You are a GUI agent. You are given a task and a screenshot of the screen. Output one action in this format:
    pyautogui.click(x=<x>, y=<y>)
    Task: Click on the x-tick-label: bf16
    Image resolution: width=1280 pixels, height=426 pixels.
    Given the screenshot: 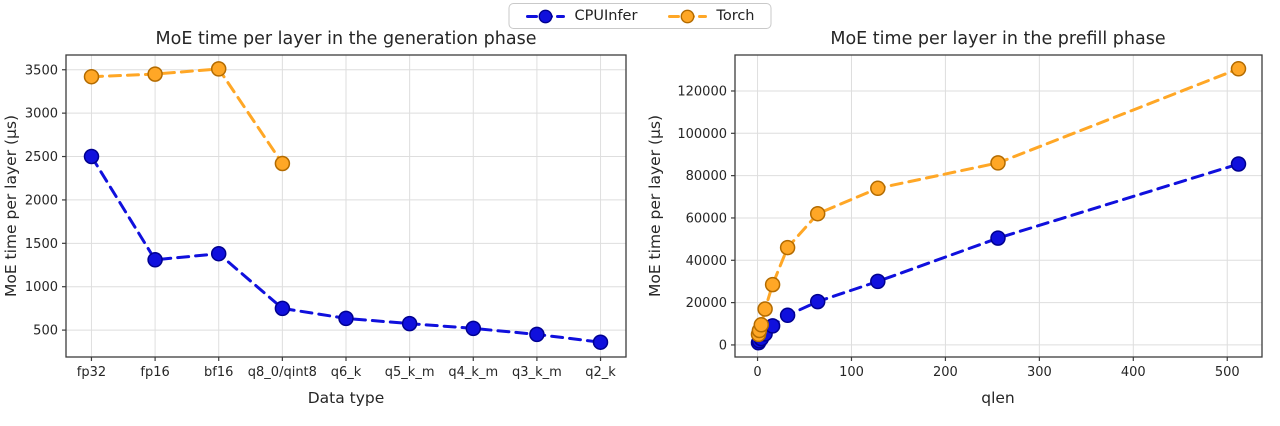 What is the action you would take?
    pyautogui.click(x=218, y=372)
    